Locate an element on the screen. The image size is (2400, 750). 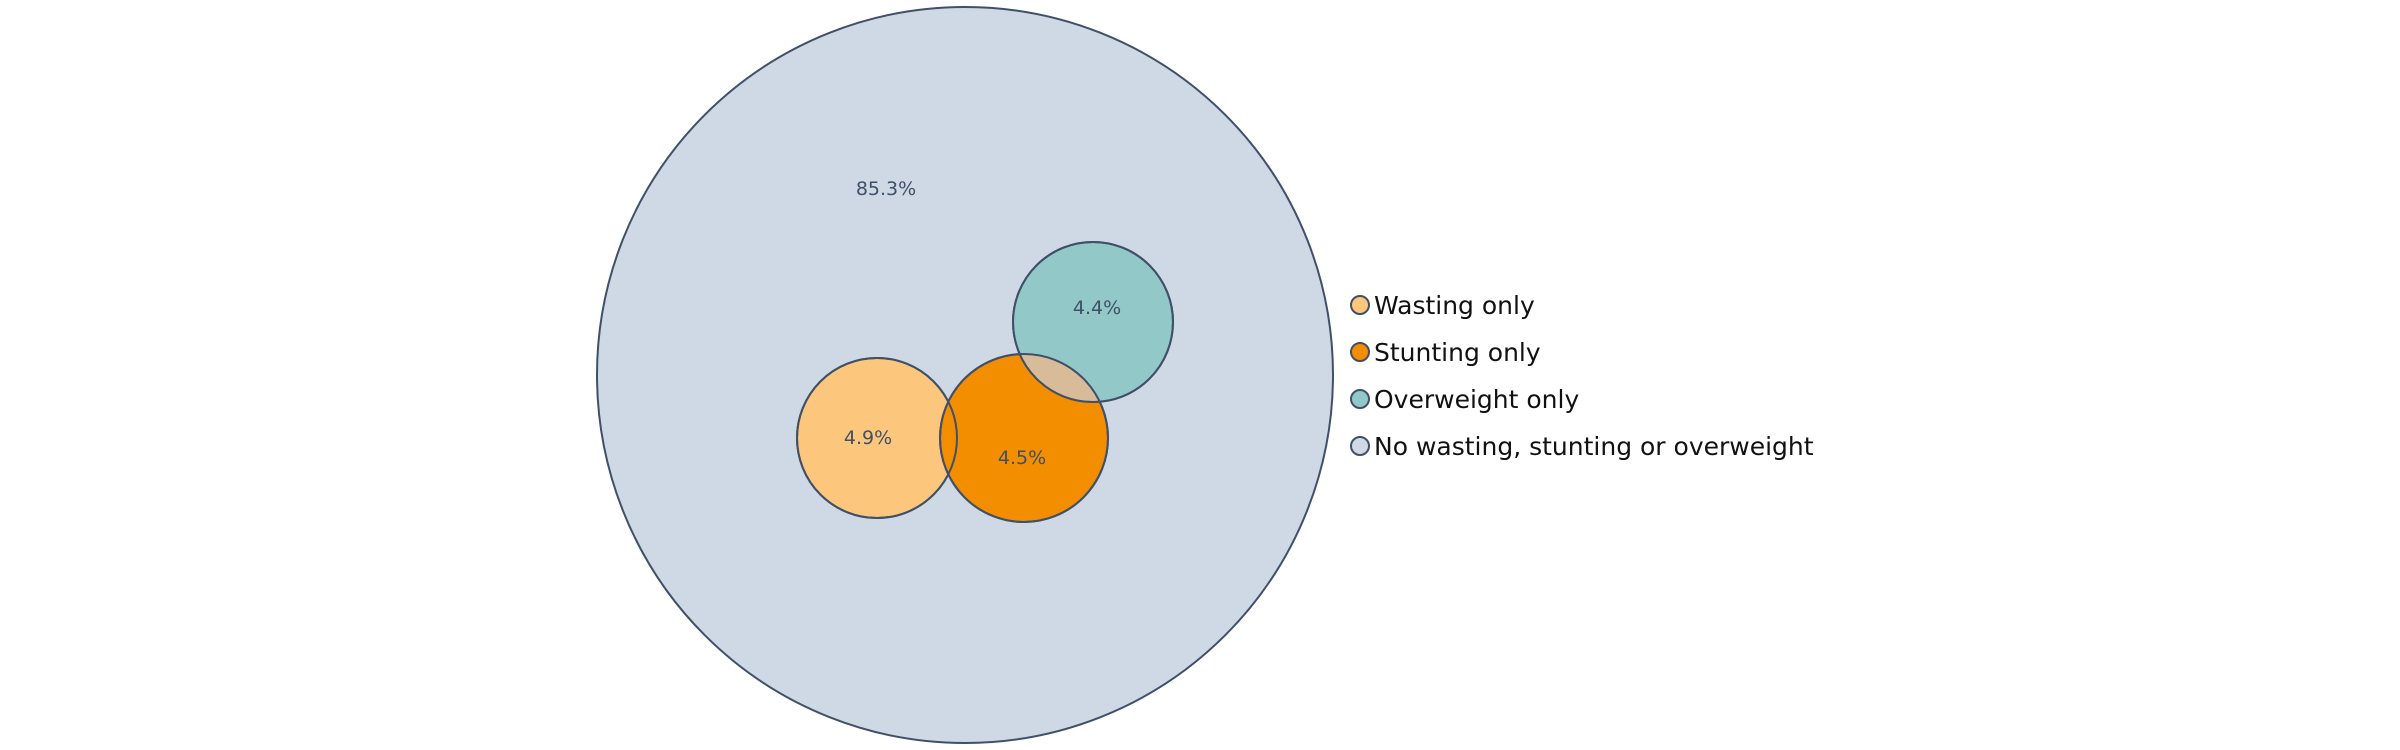
wasting-outline is located at coordinates (877, 438).